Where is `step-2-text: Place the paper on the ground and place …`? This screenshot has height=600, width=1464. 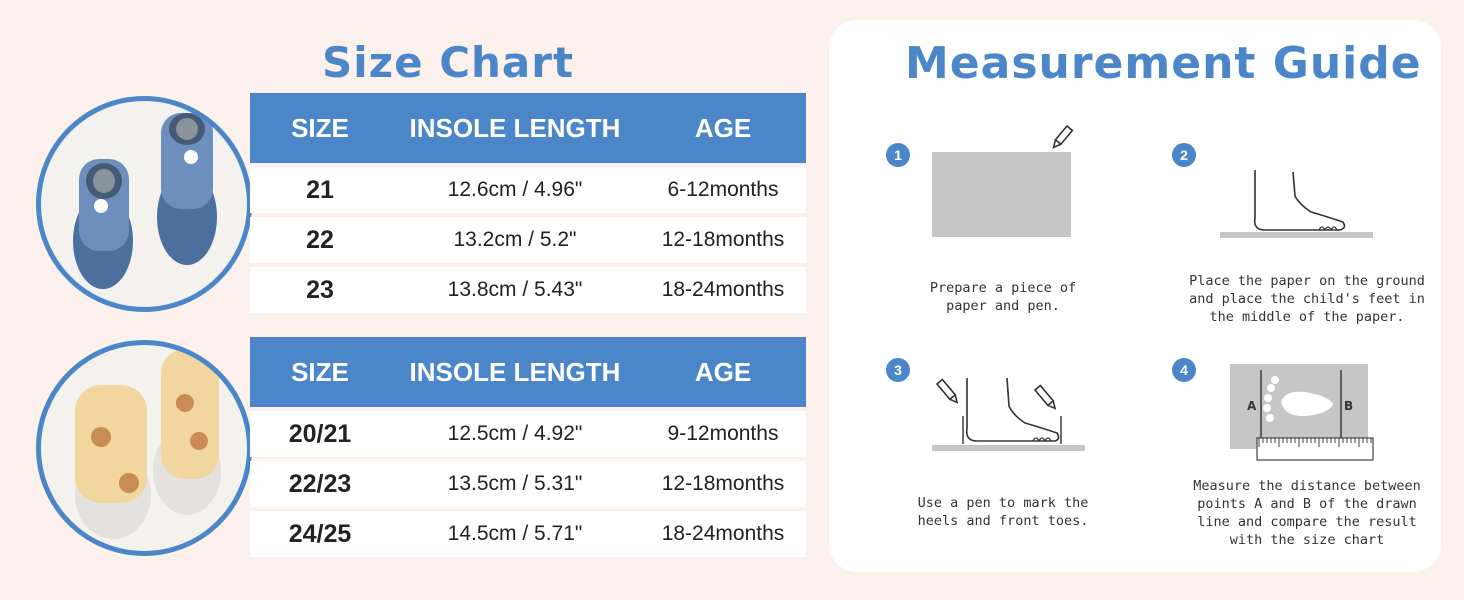
step-2-text: Place the paper on the ground and place … is located at coordinates (1307, 299).